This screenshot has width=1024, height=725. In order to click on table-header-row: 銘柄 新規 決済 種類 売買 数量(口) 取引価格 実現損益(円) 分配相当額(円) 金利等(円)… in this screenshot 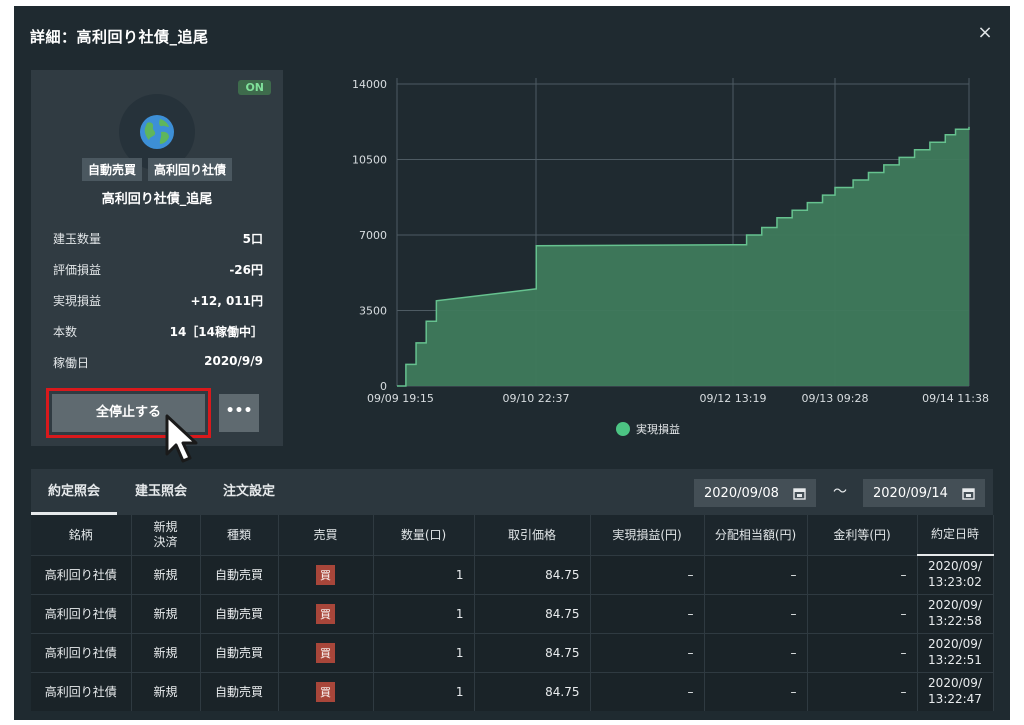, I will do `click(512, 535)`.